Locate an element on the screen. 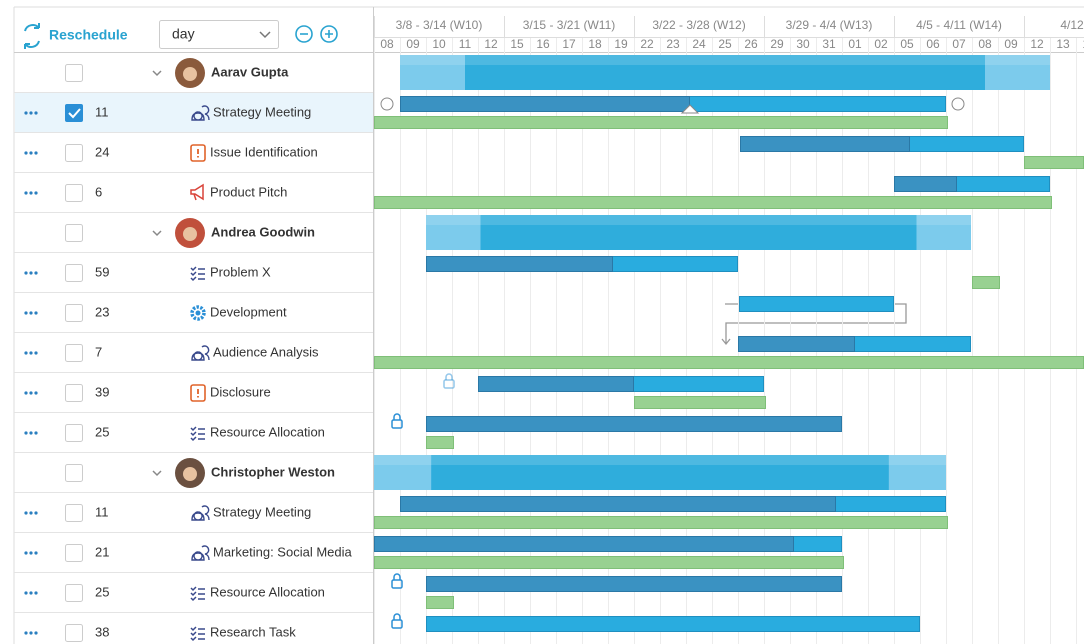 The width and height of the screenshot is (1084, 644). zoom-in is located at coordinates (329, 34).